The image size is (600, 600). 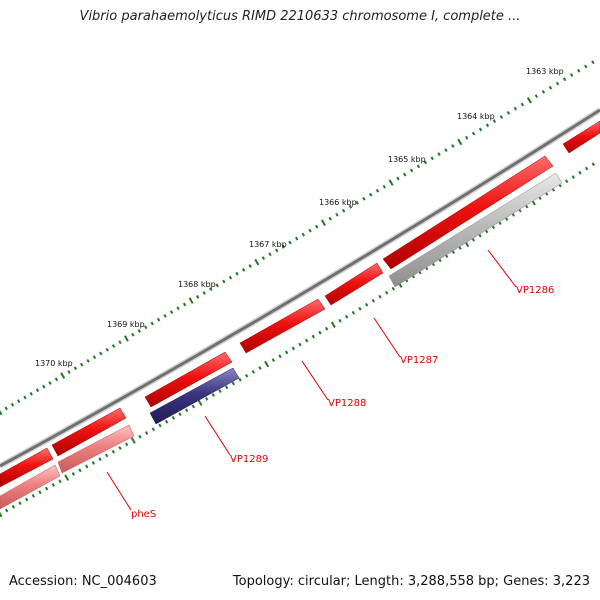 What do you see at coordinates (268, 244) in the screenshot?
I see `scale-label: 1367 kbp` at bounding box center [268, 244].